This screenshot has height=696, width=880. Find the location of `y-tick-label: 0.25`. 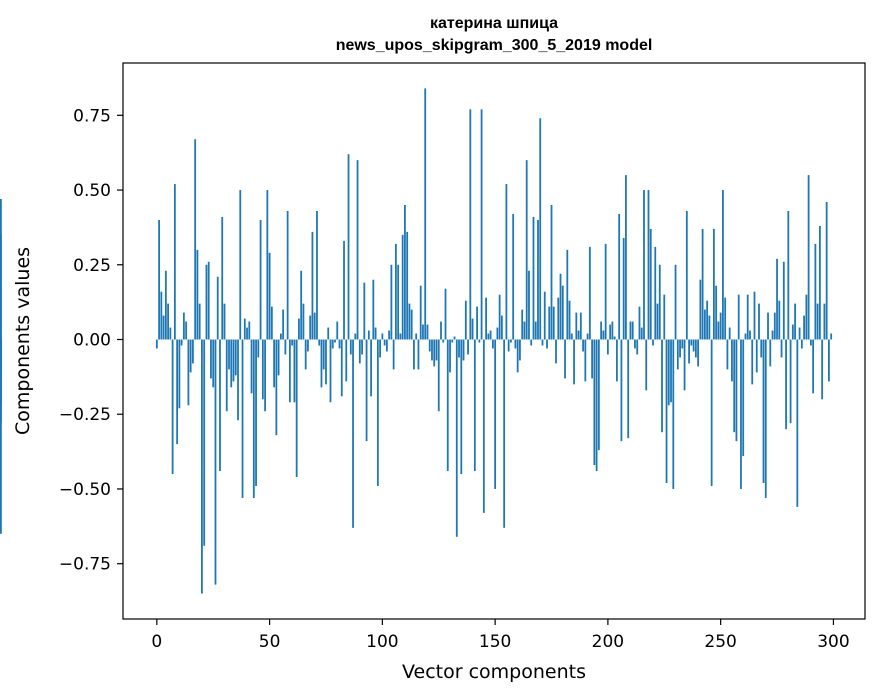

y-tick-label: 0.25 is located at coordinates (92, 266).